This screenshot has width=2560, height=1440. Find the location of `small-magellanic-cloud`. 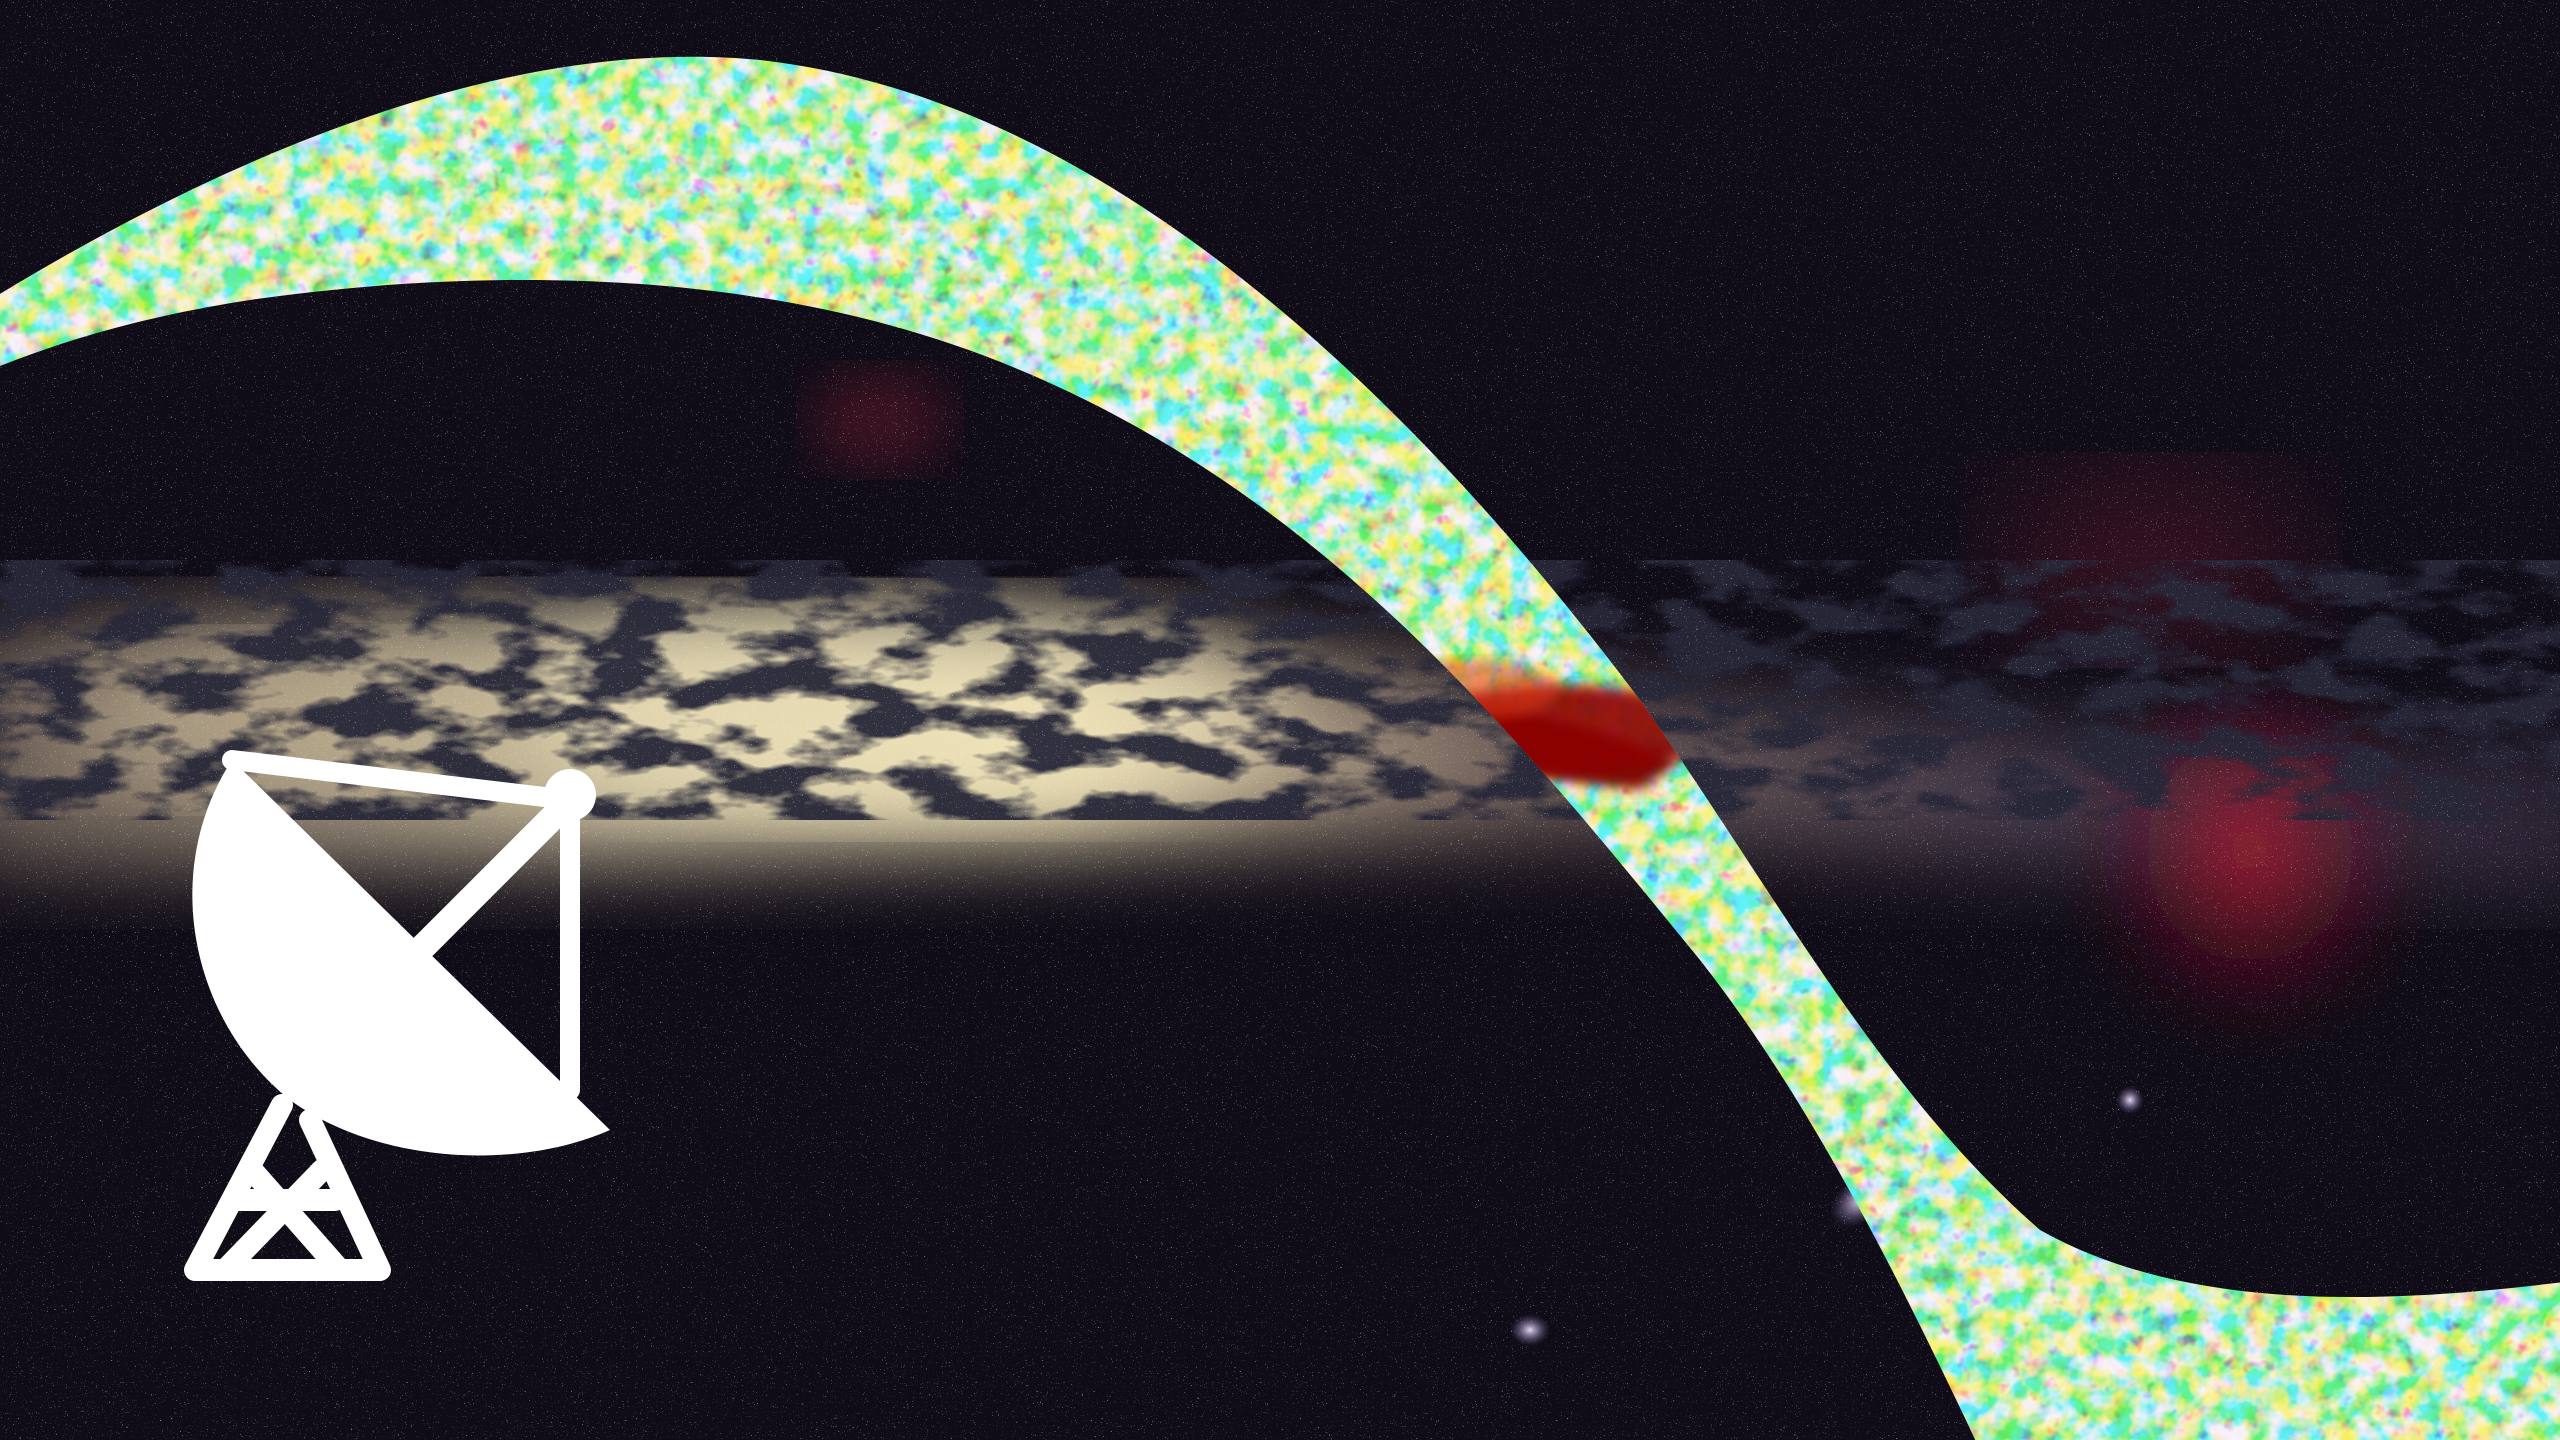

small-magellanic-cloud is located at coordinates (1530, 1330).